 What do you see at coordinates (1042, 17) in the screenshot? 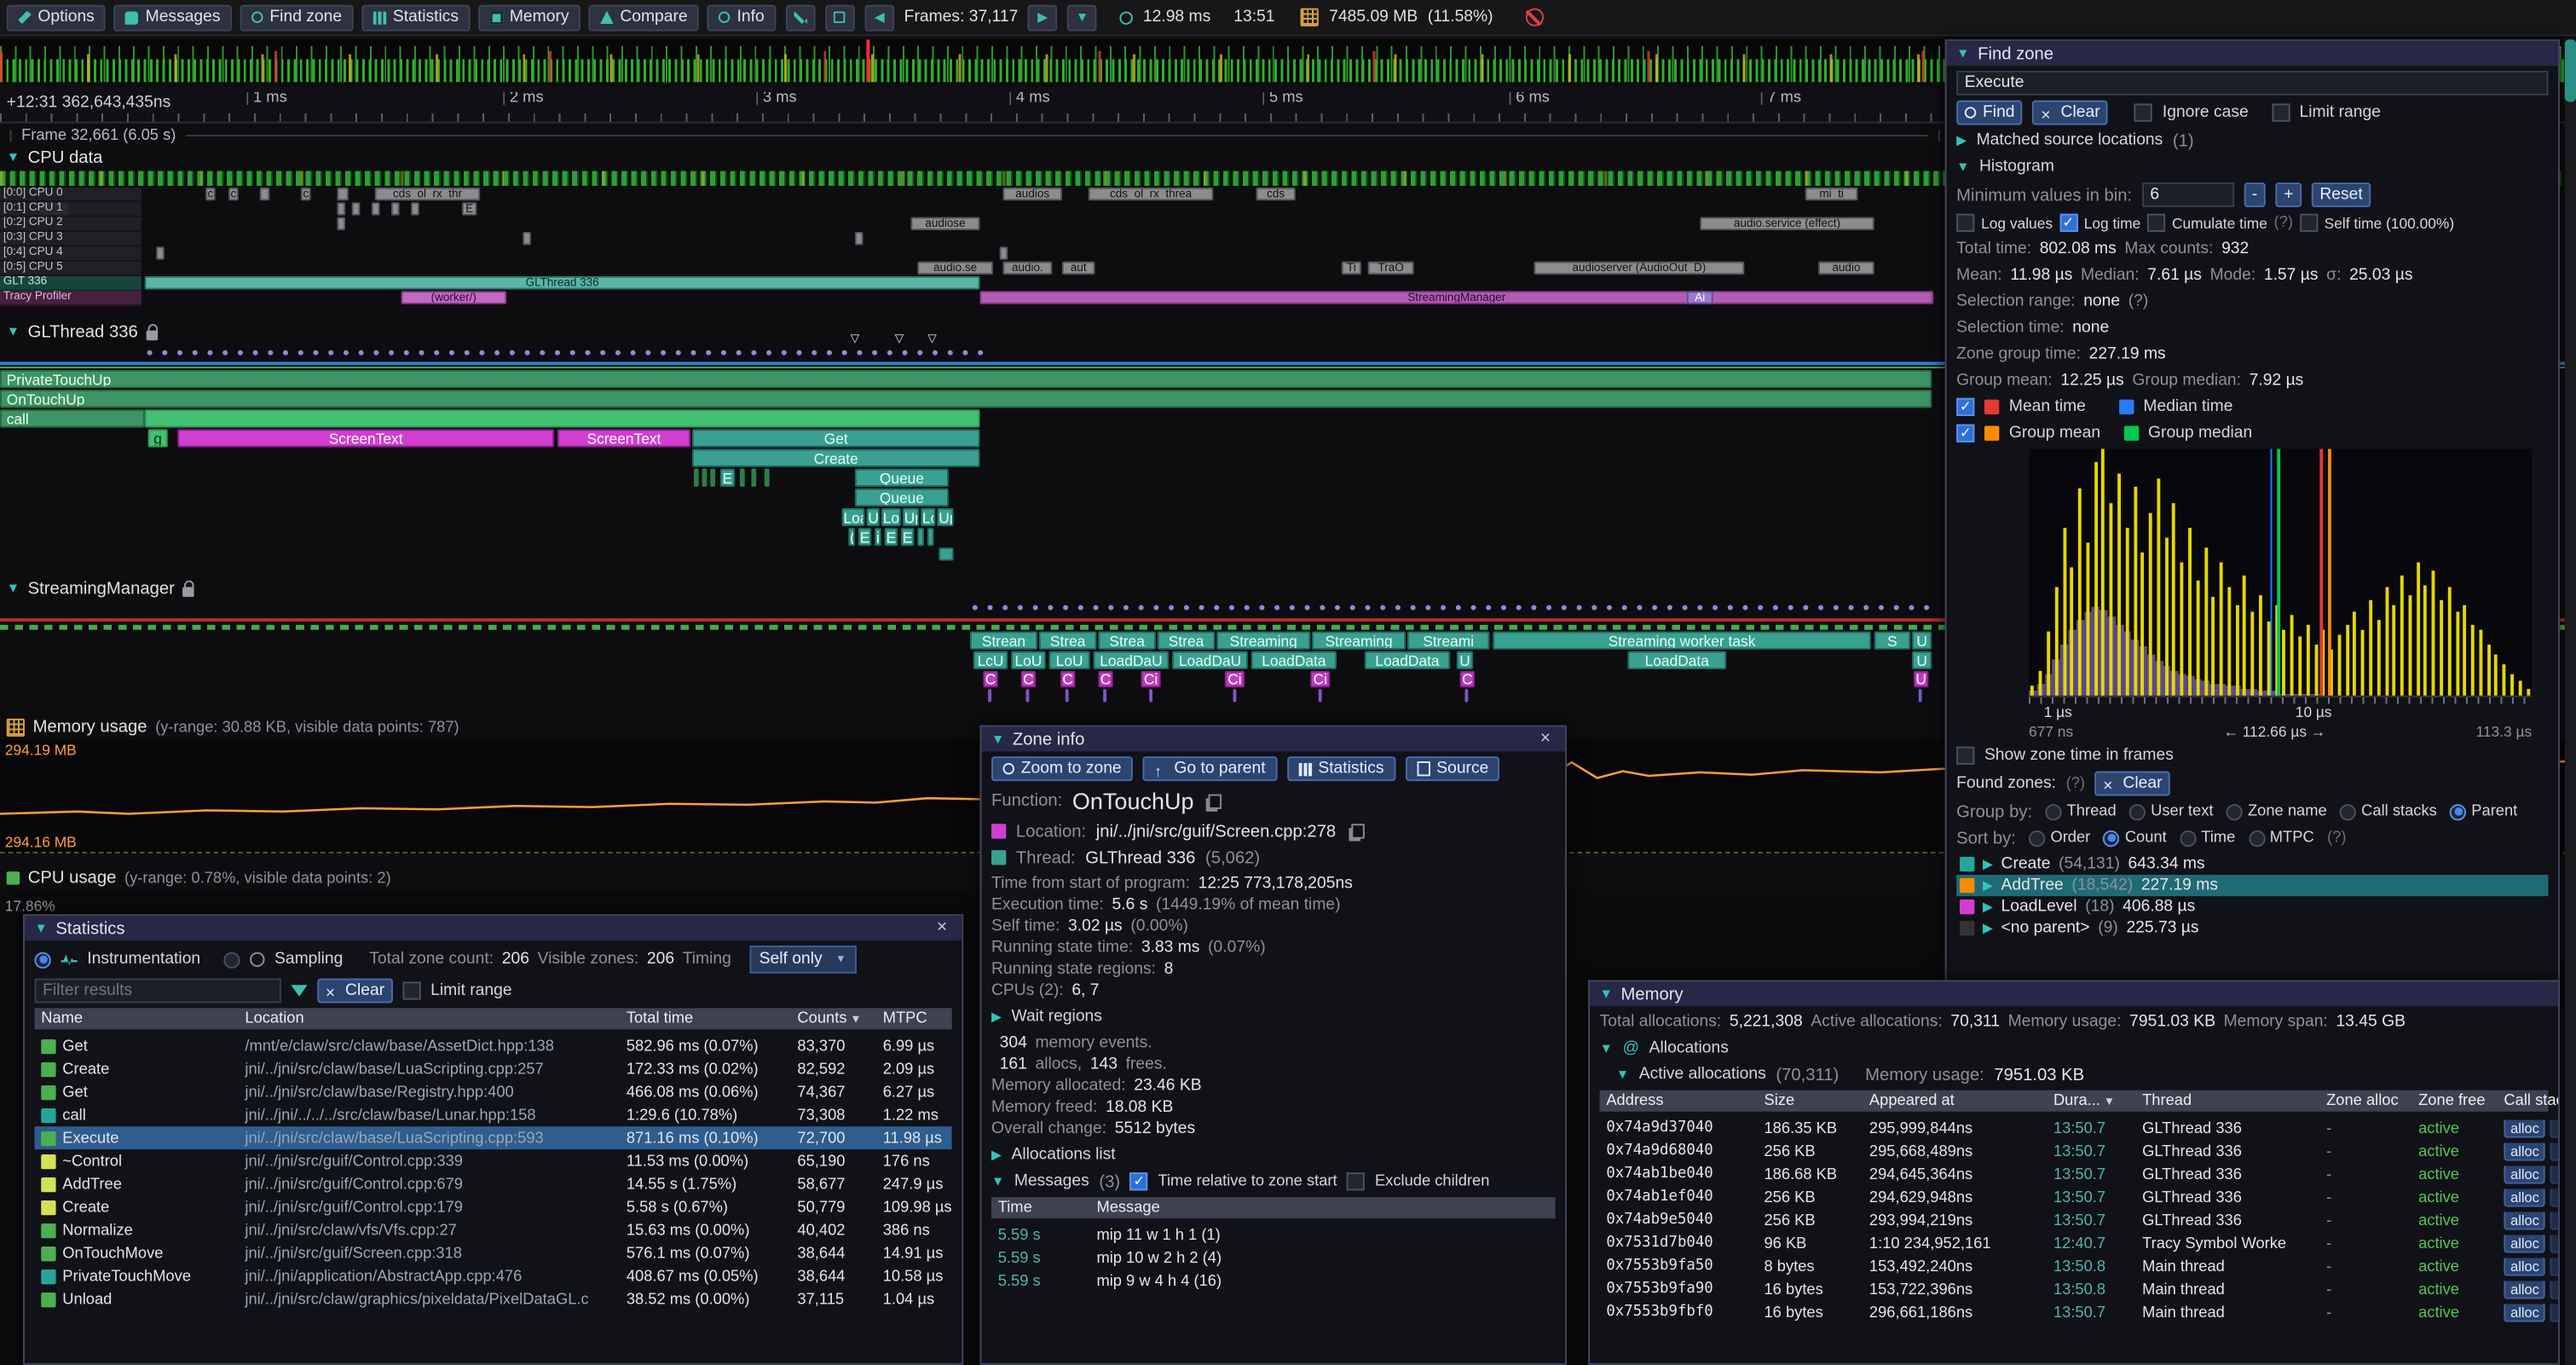
I see `next-frame-button` at bounding box center [1042, 17].